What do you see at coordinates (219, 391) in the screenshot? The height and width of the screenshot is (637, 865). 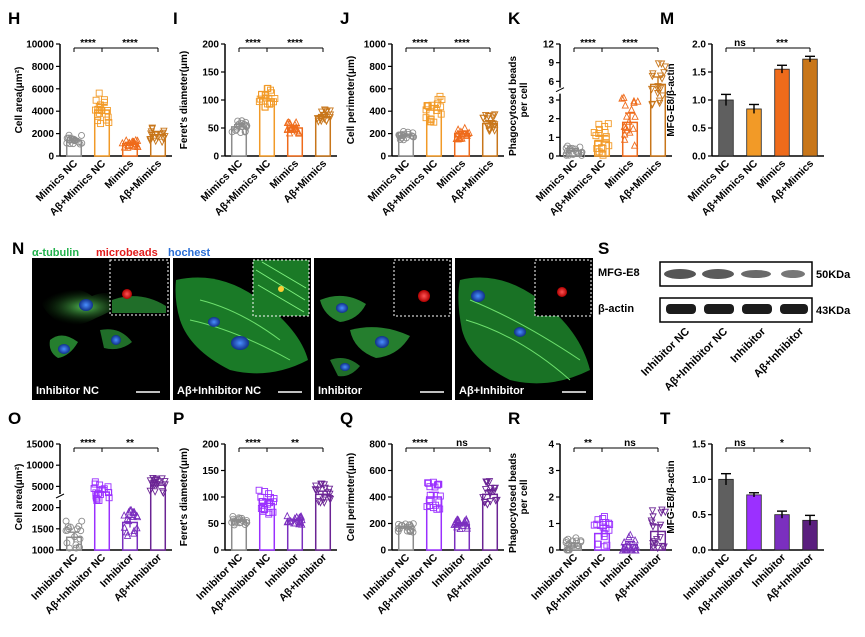 I see `micrograph-label: Aβ+Inhibitor NC` at bounding box center [219, 391].